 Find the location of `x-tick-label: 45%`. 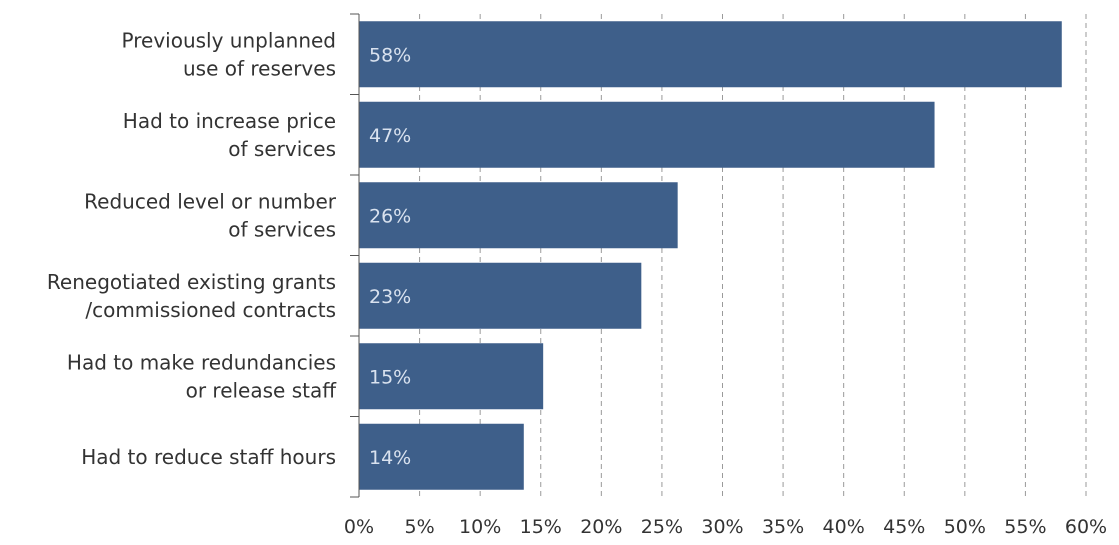

x-tick-label: 45% is located at coordinates (904, 527).